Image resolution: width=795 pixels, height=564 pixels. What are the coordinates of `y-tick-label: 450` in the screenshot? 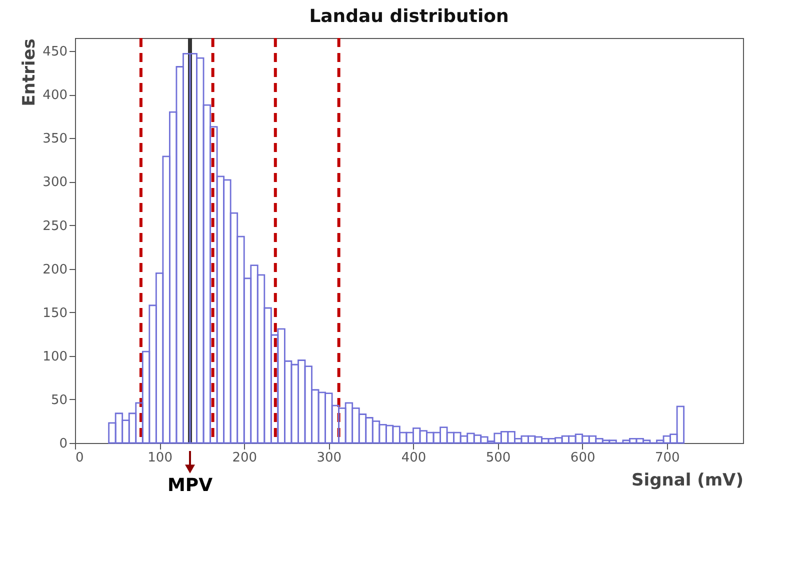 It's located at (55, 52).